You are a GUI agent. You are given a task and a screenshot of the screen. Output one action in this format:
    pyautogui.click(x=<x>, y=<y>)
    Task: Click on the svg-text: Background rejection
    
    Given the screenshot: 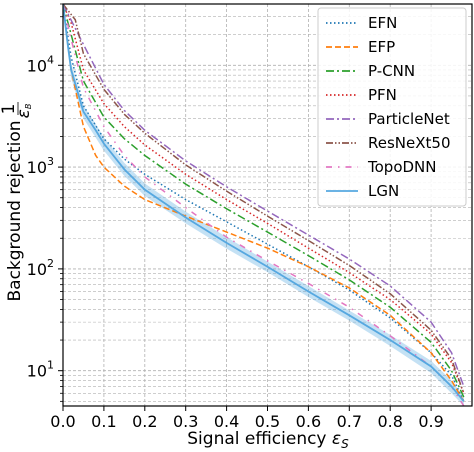 What is the action you would take?
    pyautogui.click(x=15, y=211)
    